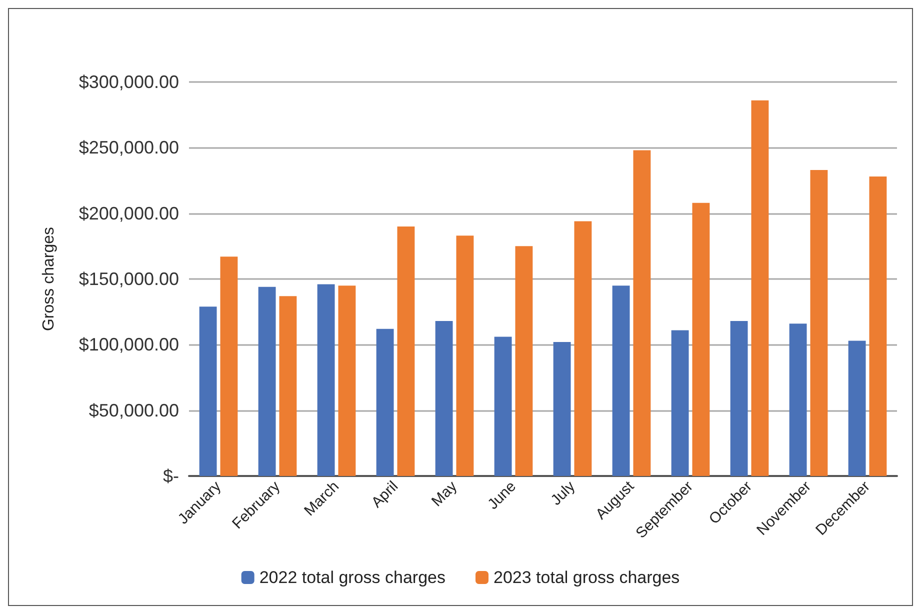 The width and height of the screenshot is (923, 616). What do you see at coordinates (587, 577) in the screenshot?
I see `legend-label: 2023 total gross charges` at bounding box center [587, 577].